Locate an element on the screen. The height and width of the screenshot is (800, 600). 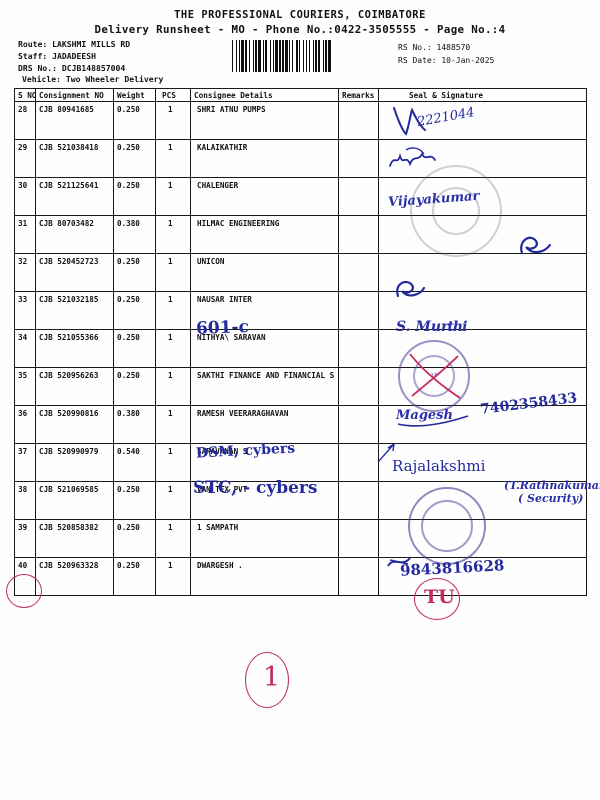
cell-sno: 34 is located at coordinates (25, 348).